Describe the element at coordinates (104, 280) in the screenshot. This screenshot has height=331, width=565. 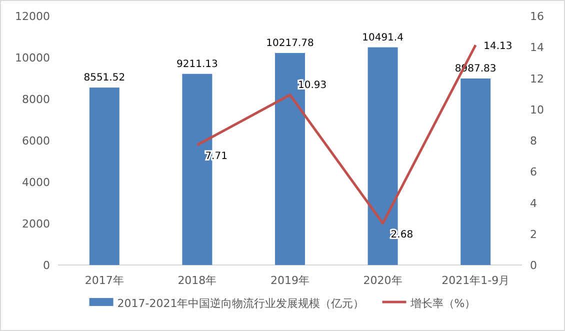
I see `x-tick-label: 2017年` at that location.